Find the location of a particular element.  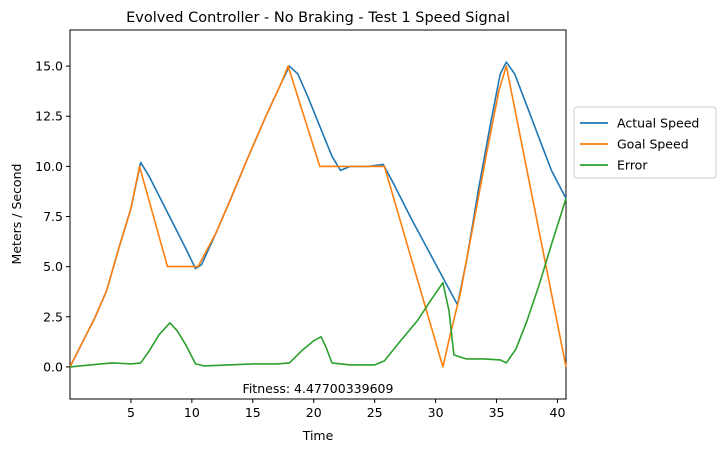

legend-box is located at coordinates (645, 142).